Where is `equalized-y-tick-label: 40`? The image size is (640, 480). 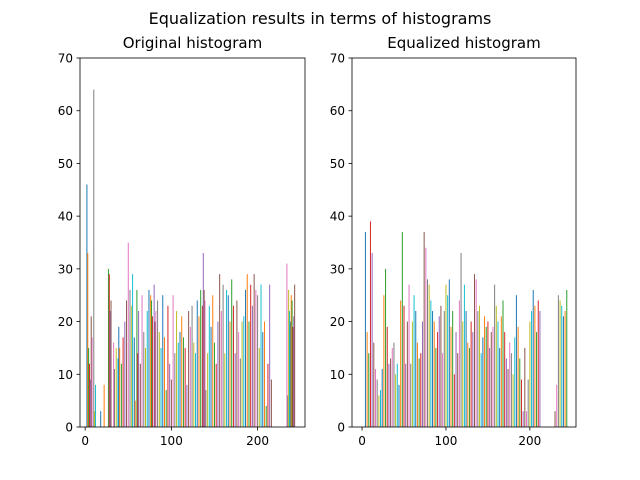
equalized-y-tick-label: 40 is located at coordinates (337, 217).